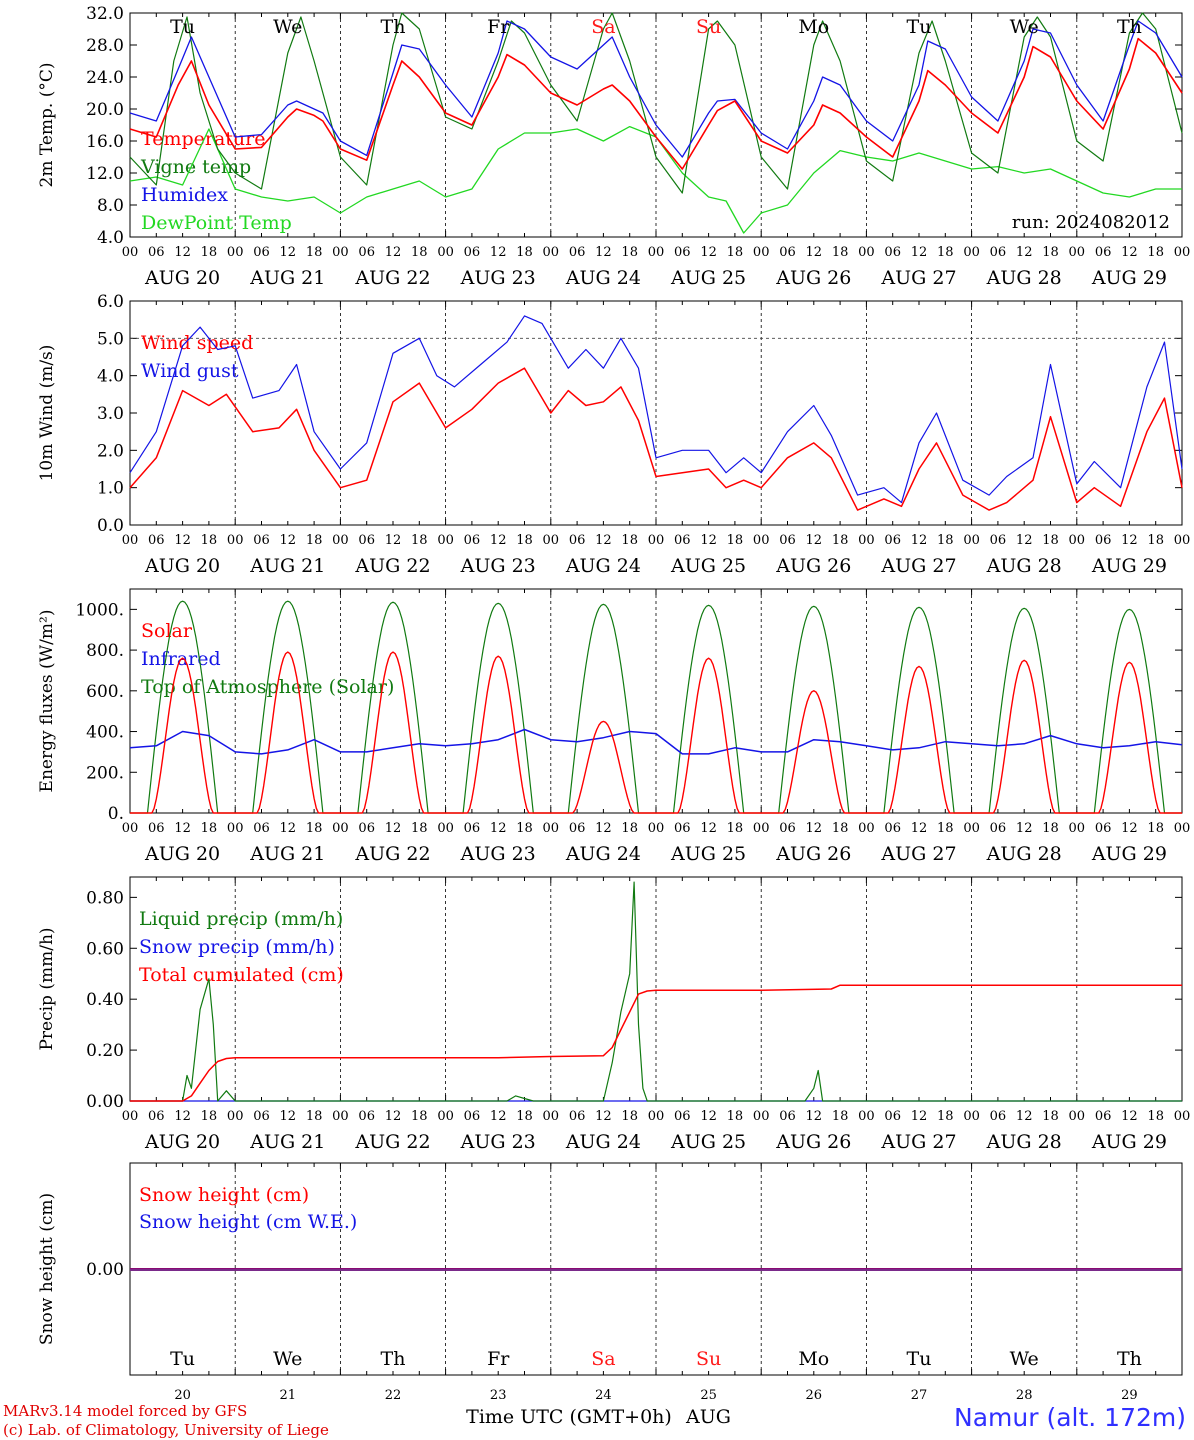 This screenshot has width=1194, height=1440. Describe the element at coordinates (656, 103) in the screenshot. I see `temperature-line` at that location.